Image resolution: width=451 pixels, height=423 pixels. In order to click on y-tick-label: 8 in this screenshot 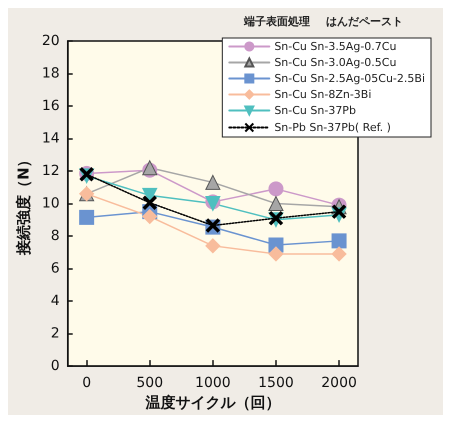, I will do `click(55, 236)`.